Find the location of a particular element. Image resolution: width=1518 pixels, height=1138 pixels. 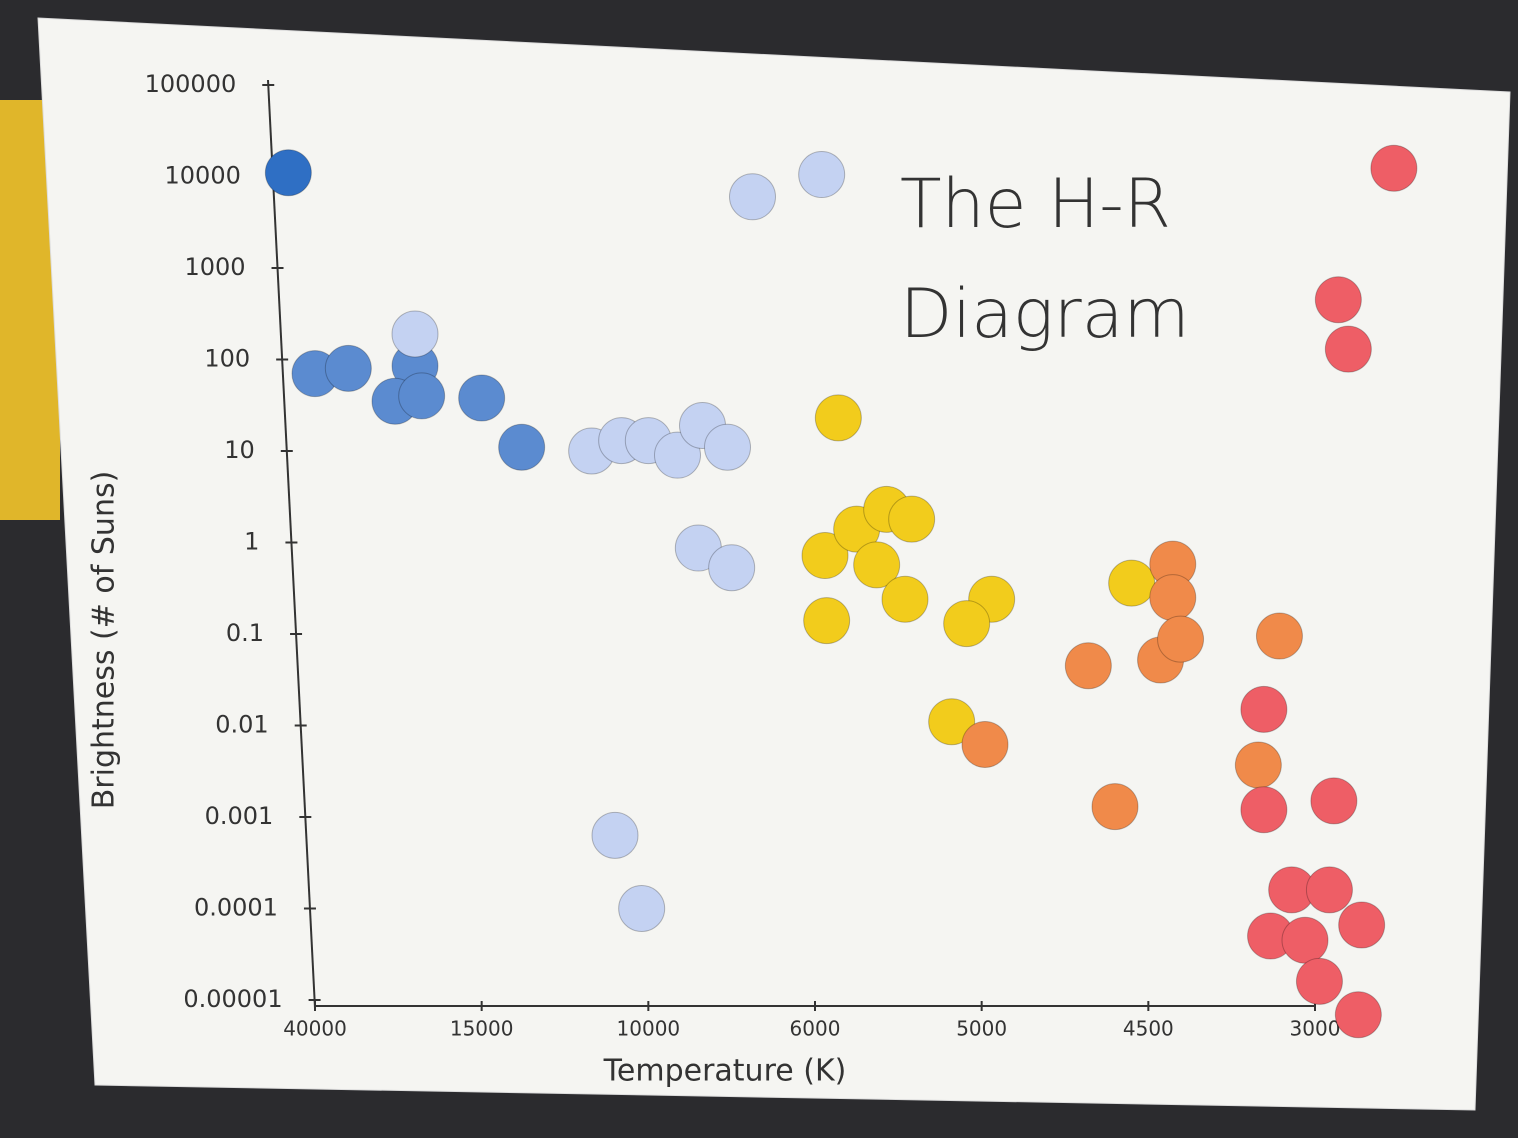

x-tick-label: 15000 is located at coordinates (482, 1029).